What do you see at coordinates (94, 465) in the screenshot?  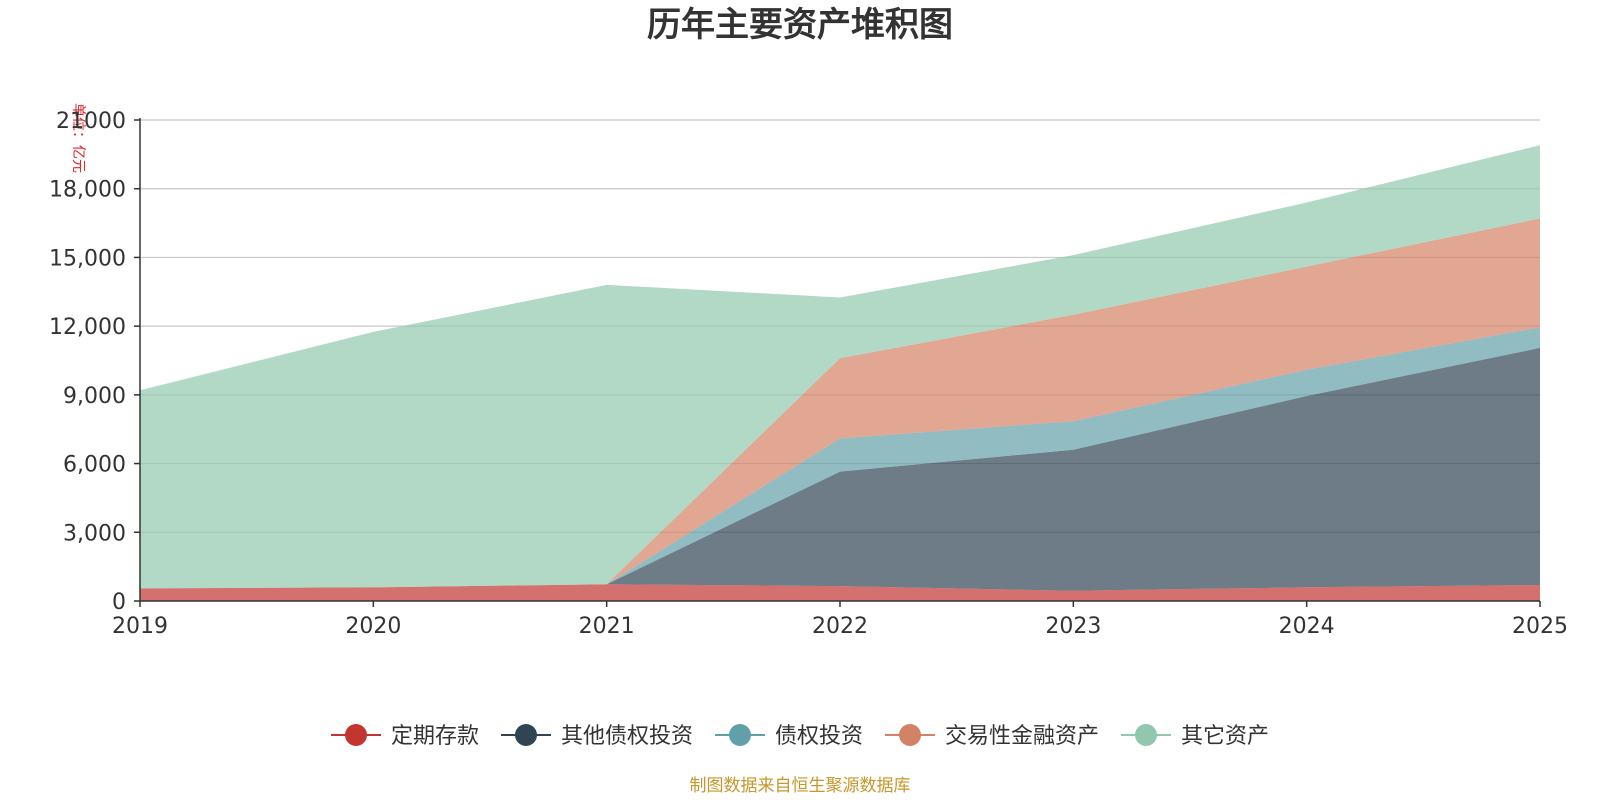 I see `y-tick-label: 6,000` at bounding box center [94, 465].